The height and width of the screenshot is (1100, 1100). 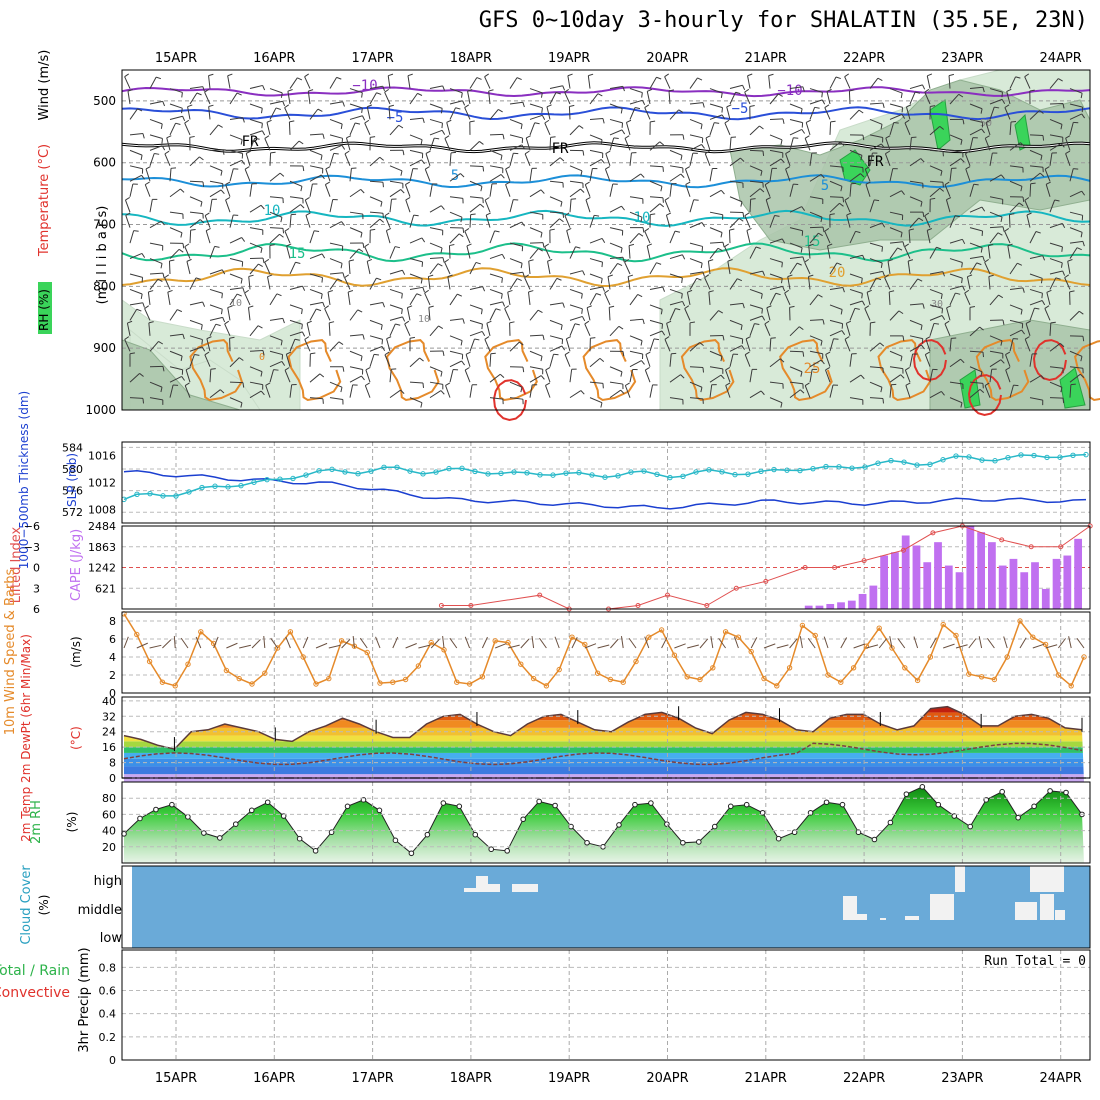 I want to click on lifted-index-point, so click(x=903, y=550).